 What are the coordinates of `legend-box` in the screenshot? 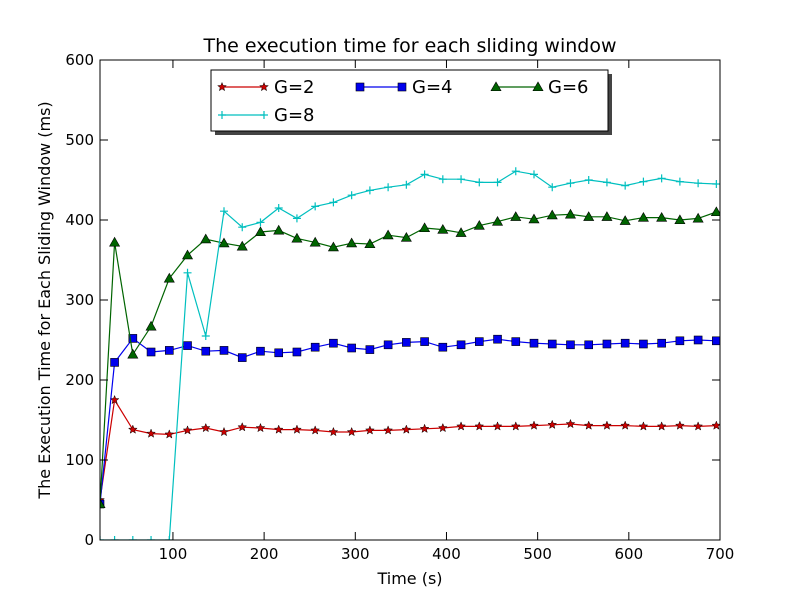 It's located at (409, 100).